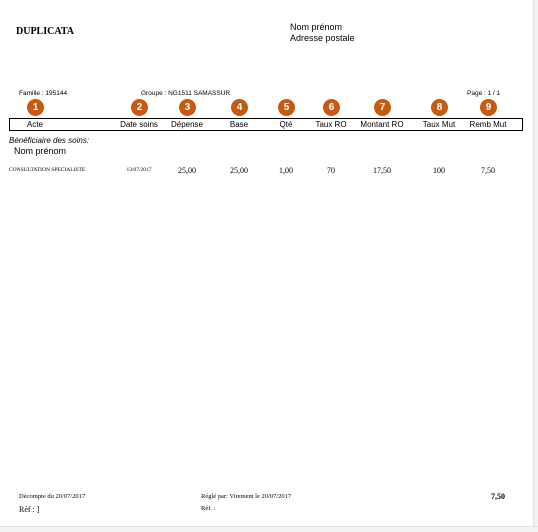 Image resolution: width=538 pixels, height=532 pixels. What do you see at coordinates (286, 107) in the screenshot?
I see `column-badge: 5` at bounding box center [286, 107].